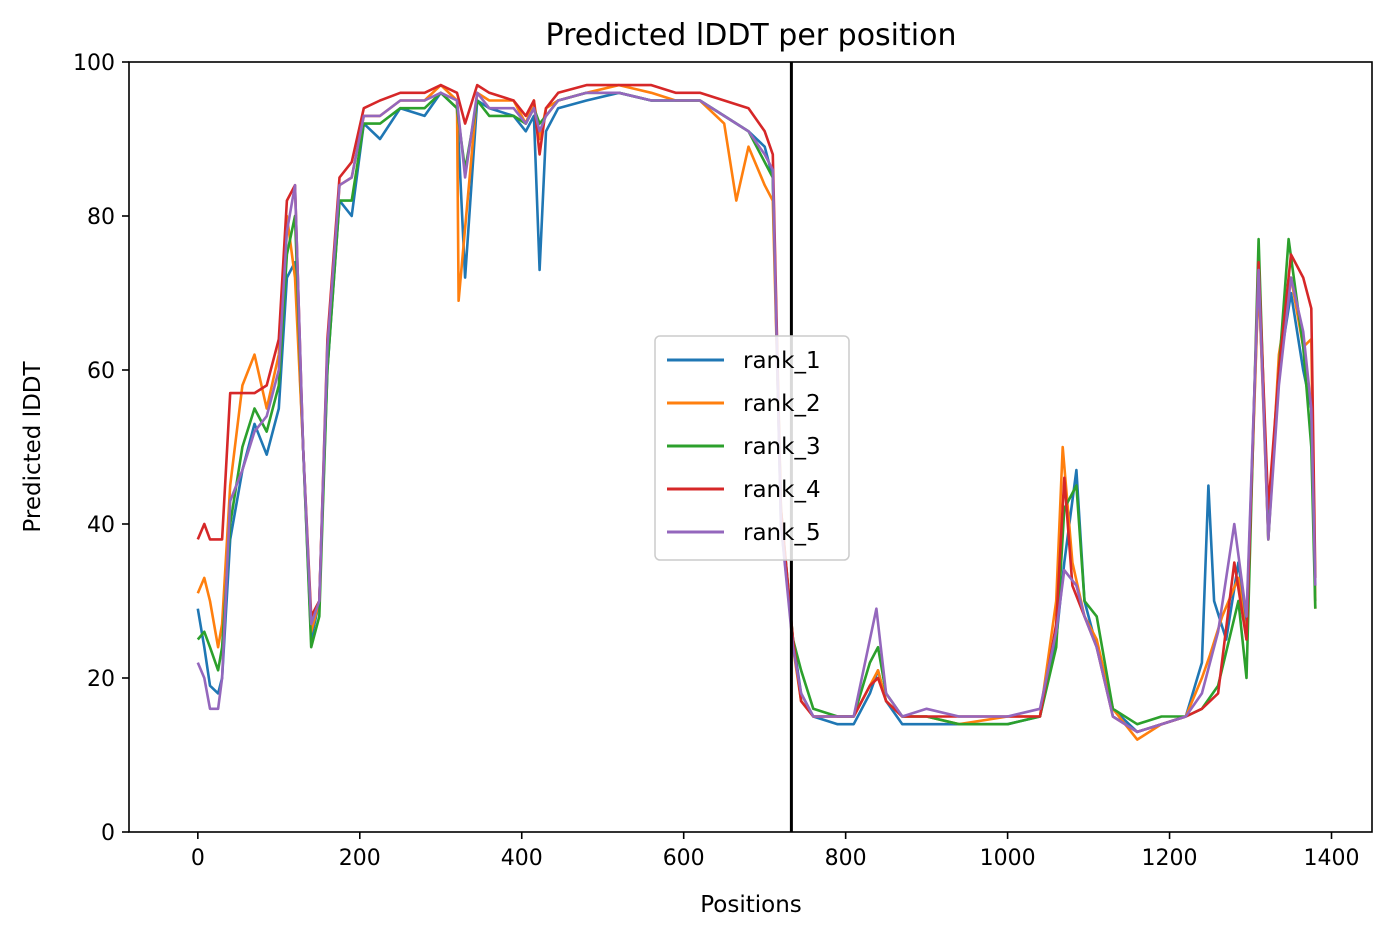  What do you see at coordinates (94, 63) in the screenshot?
I see `y-tick-label: 100` at bounding box center [94, 63].